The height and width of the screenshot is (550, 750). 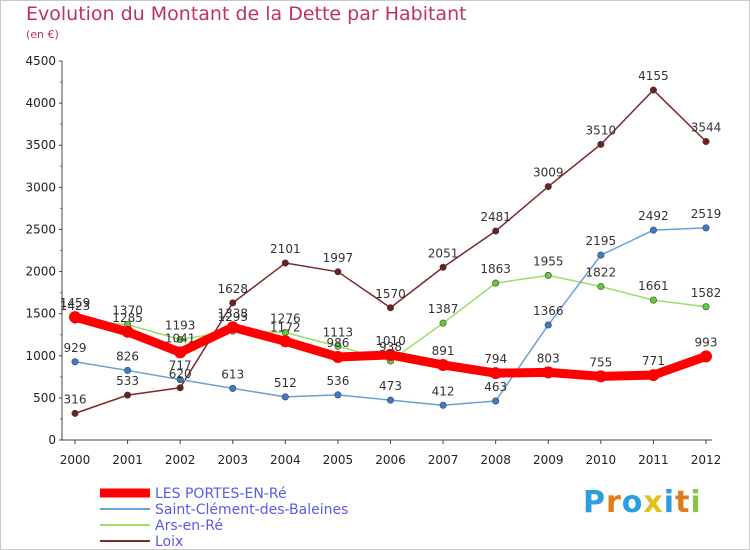 I want to click on x-tick-label: 2011, so click(x=653, y=460).